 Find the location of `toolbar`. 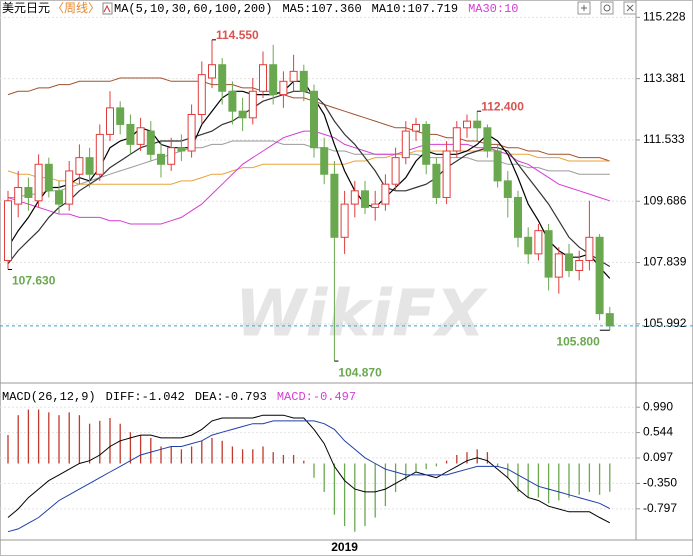

toolbar is located at coordinates (607, 8).